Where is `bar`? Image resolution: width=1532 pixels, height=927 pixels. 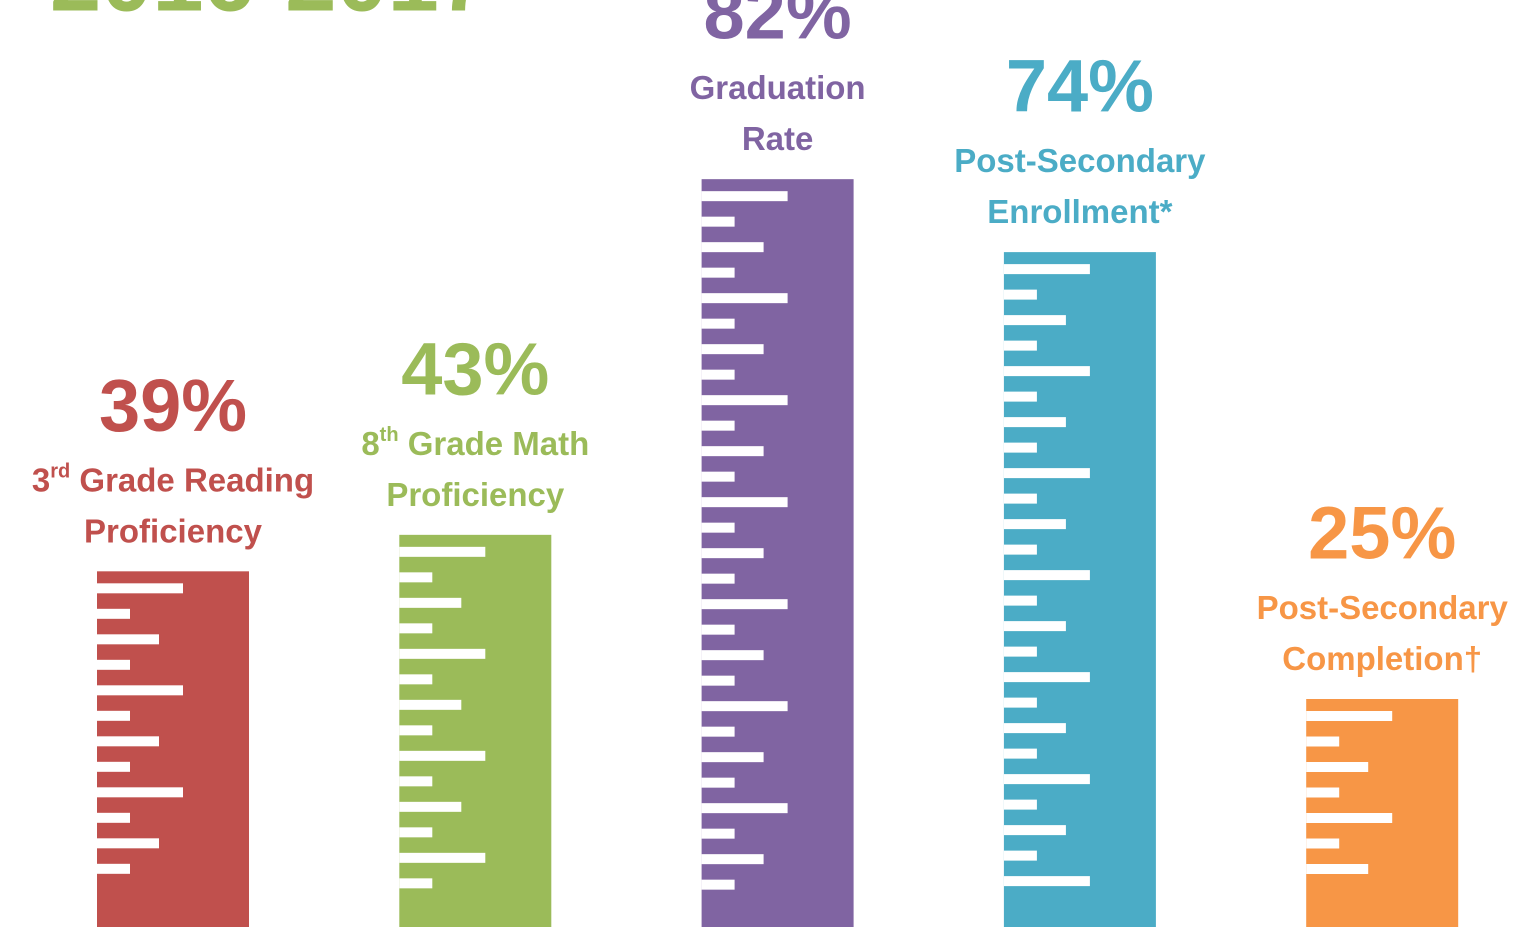 bar is located at coordinates (1079, 589).